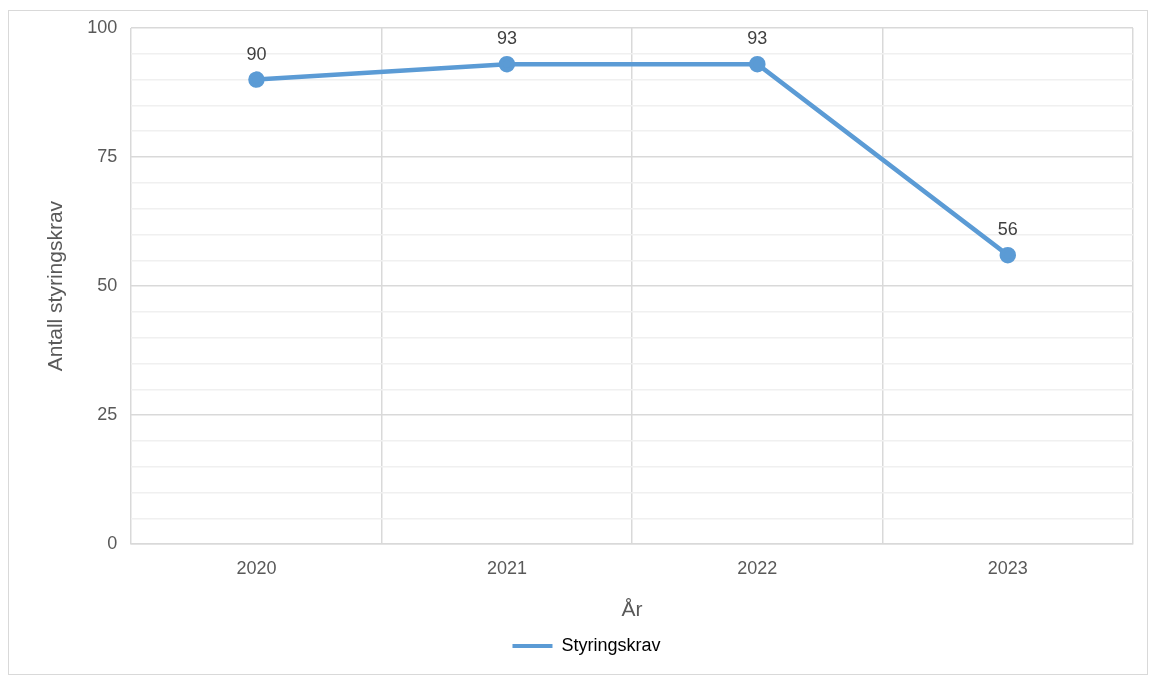 This screenshot has width=1151, height=677. I want to click on y-tick-label: 100, so click(102, 26).